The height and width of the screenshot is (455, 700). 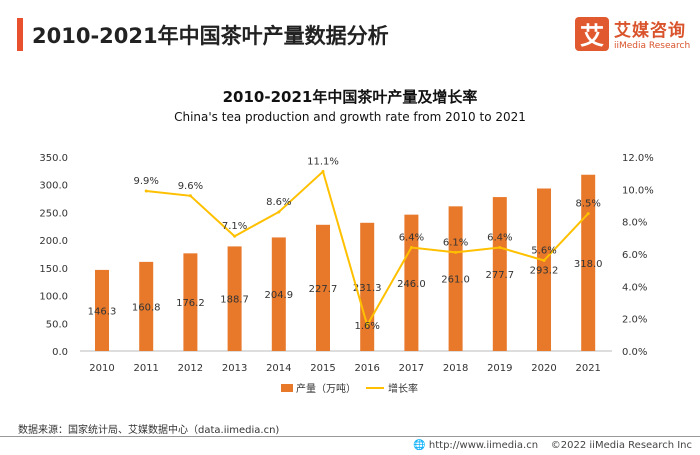 What do you see at coordinates (145, 181) in the screenshot?
I see `growth-label: 9.9%` at bounding box center [145, 181].